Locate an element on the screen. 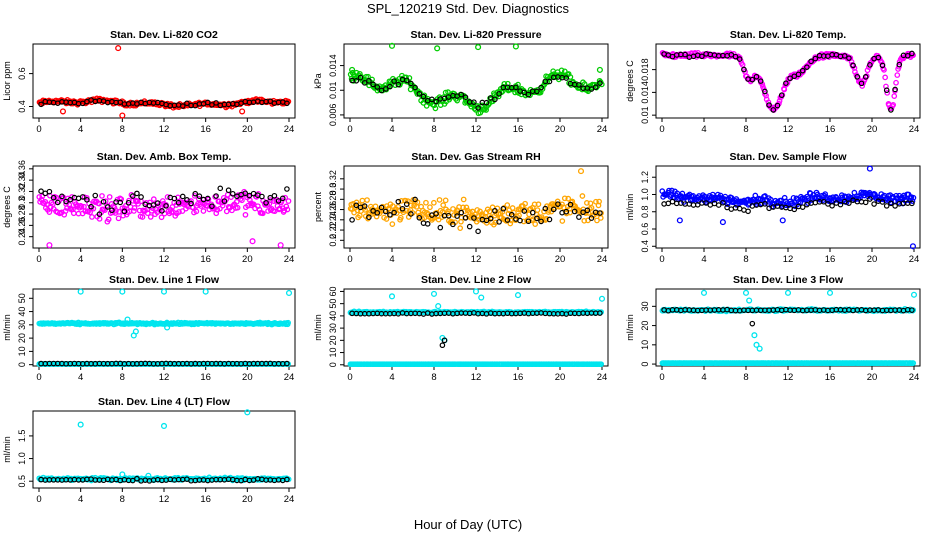  panel-title: Stan. Dev. Li-820 CO2 is located at coordinates (164, 35).